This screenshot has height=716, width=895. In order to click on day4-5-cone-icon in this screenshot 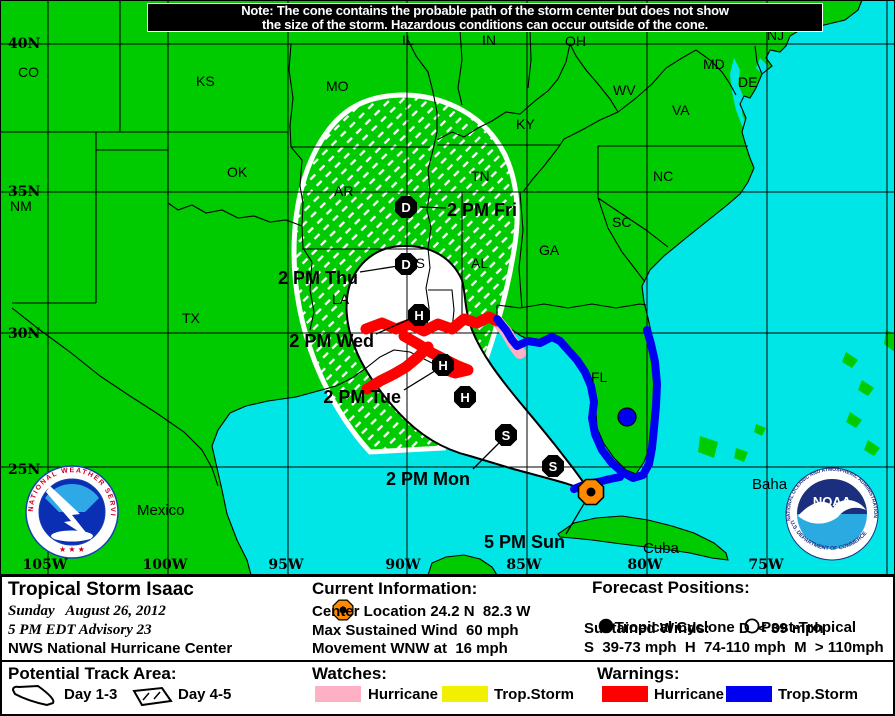, I will do `click(152, 696)`.